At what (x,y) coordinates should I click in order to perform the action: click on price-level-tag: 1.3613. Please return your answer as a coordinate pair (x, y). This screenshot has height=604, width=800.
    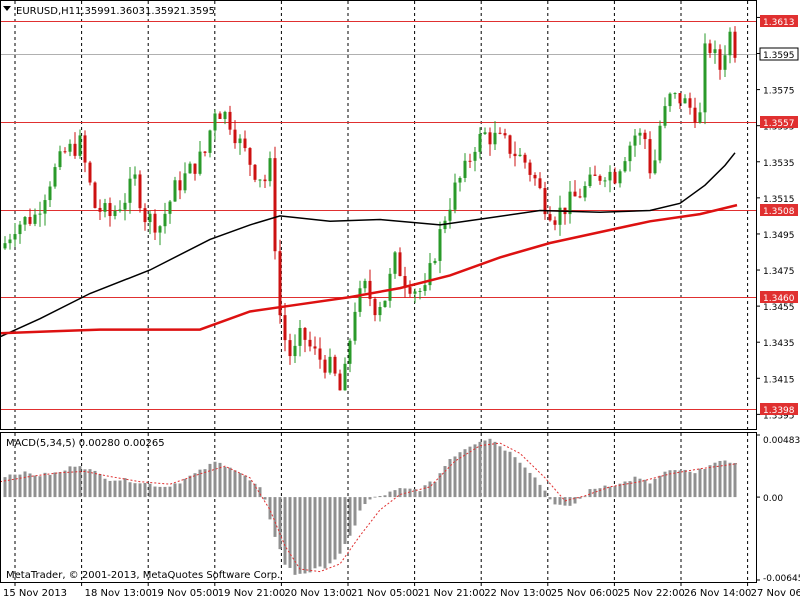
    Looking at the image, I should click on (779, 21).